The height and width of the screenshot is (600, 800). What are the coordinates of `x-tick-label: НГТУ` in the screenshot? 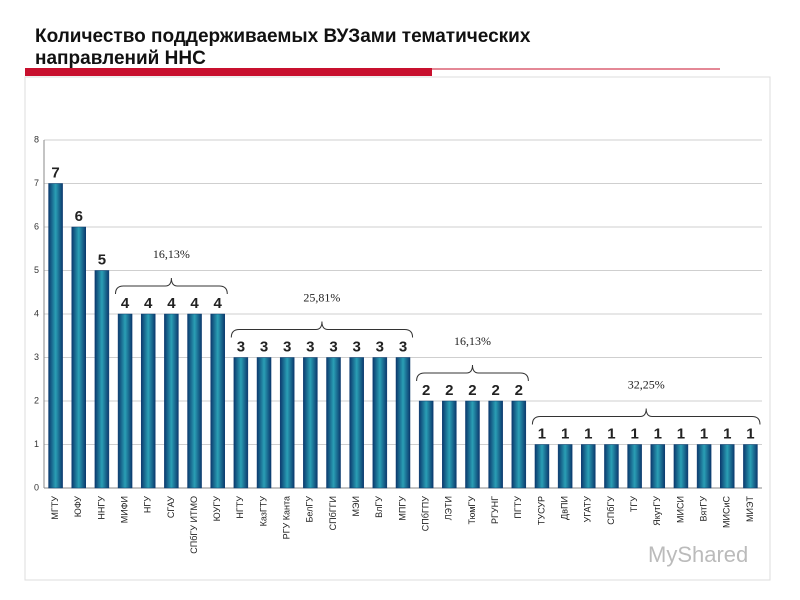 It's located at (240, 507).